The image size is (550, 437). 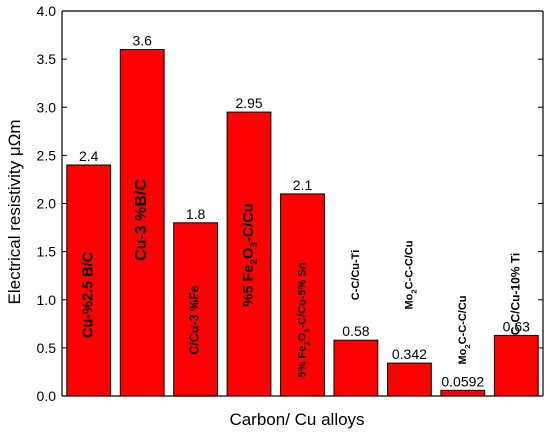 What do you see at coordinates (409, 354) in the screenshot?
I see `bar-value-label: 0.342` at bounding box center [409, 354].